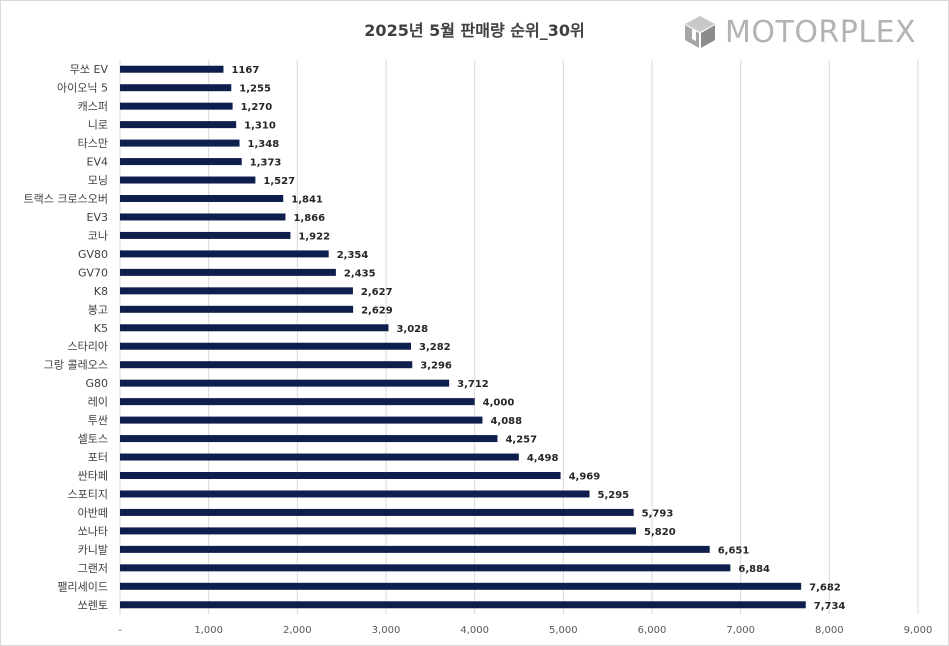 The image size is (949, 646). I want to click on category-label: 타스만, so click(93, 143).